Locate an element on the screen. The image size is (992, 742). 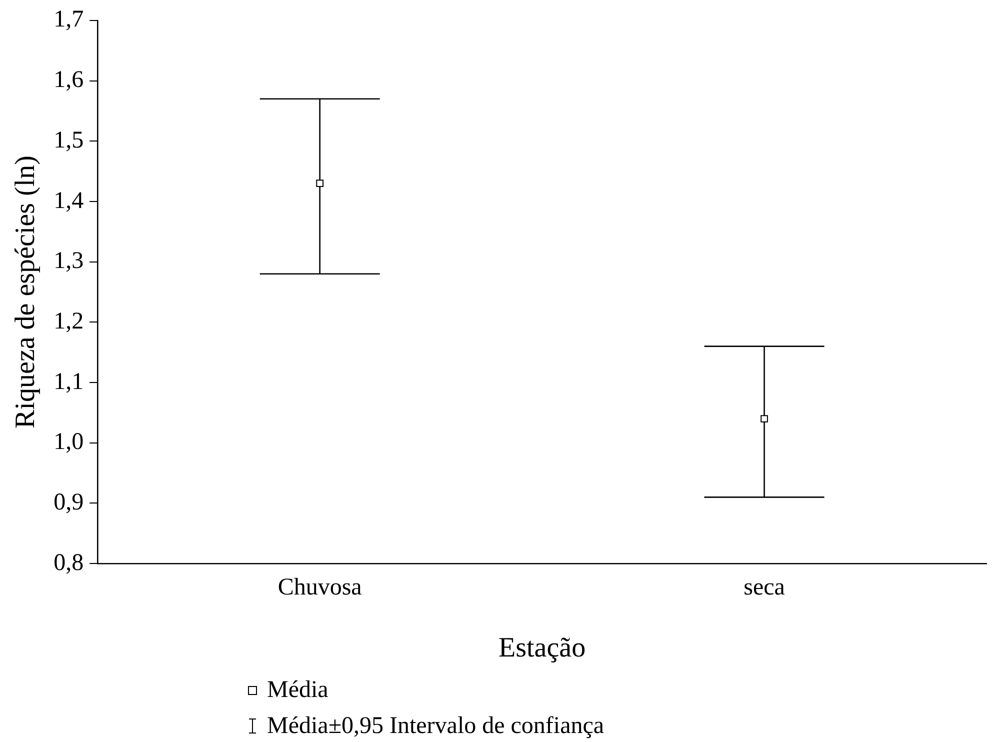
legend-label: Média is located at coordinates (297, 690).